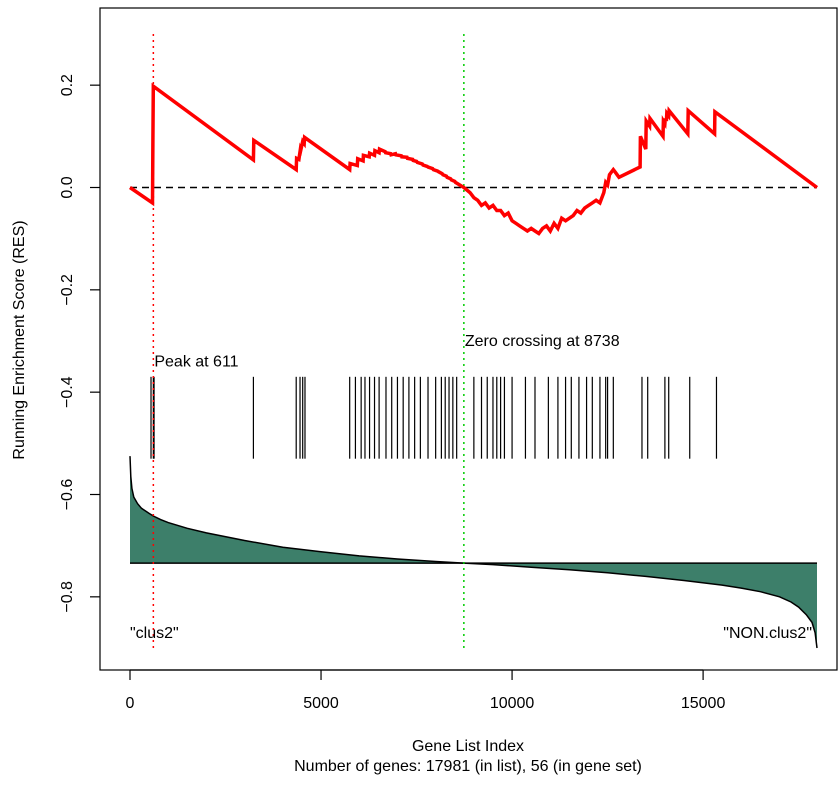 Image resolution: width=838 pixels, height=799 pixels. I want to click on y-axis-title: Running Enrichment Score (RES), so click(19, 339).